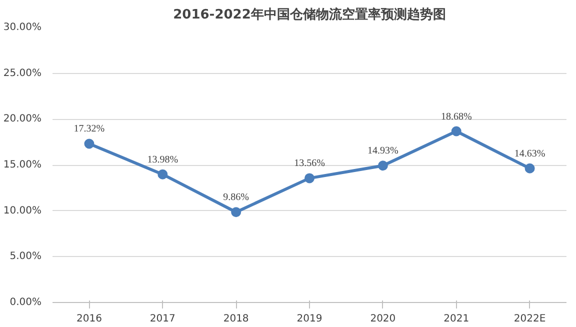 Image resolution: width=576 pixels, height=327 pixels. What do you see at coordinates (22, 119) in the screenshot?
I see `y-tick-label: 20.00%` at bounding box center [22, 119].